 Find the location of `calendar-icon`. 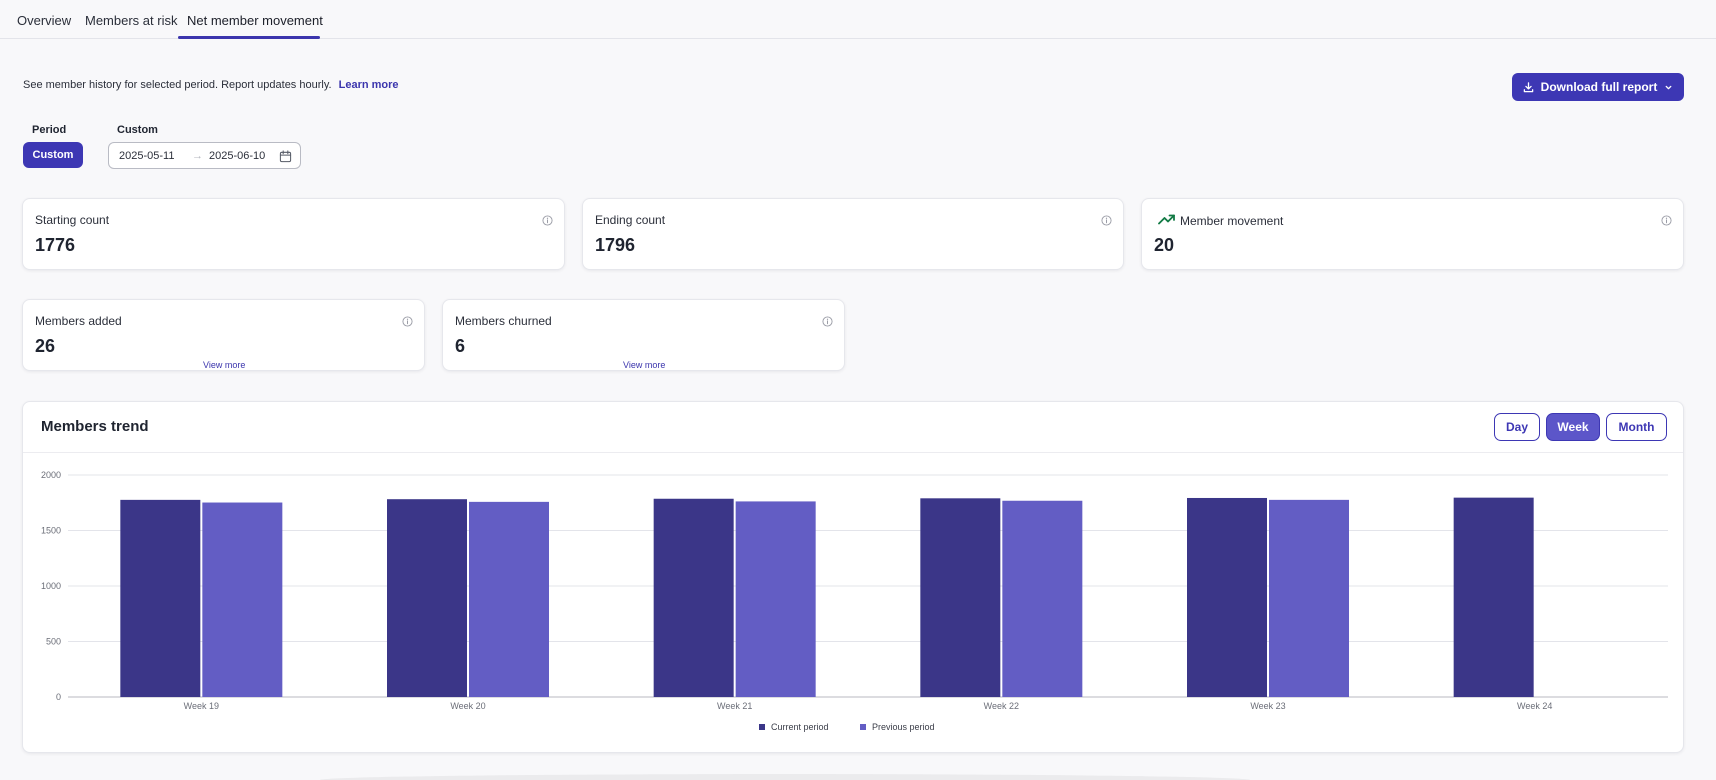

calendar-icon is located at coordinates (285, 158).